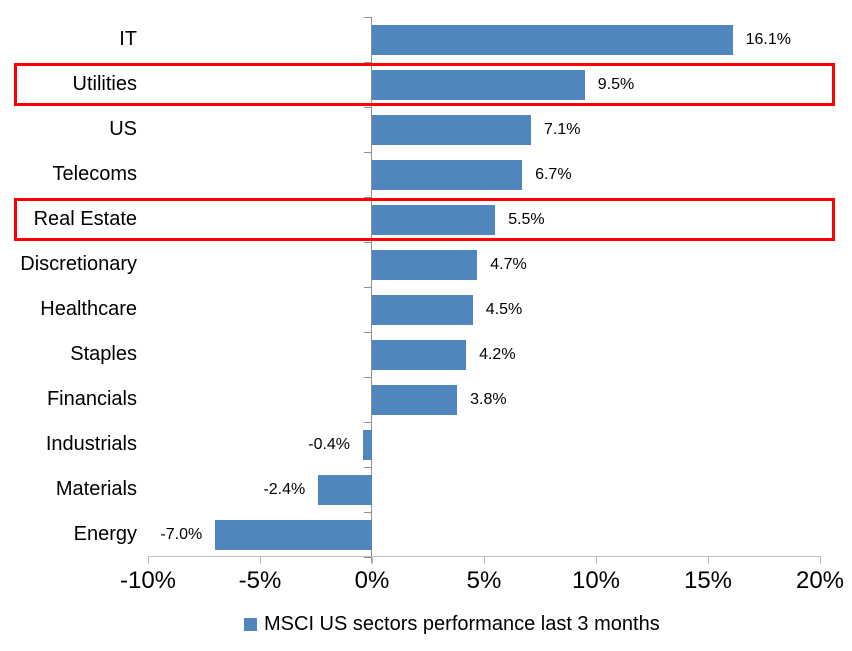 The width and height of the screenshot is (852, 651). What do you see at coordinates (820, 580) in the screenshot?
I see `x-tick-label: 20%` at bounding box center [820, 580].